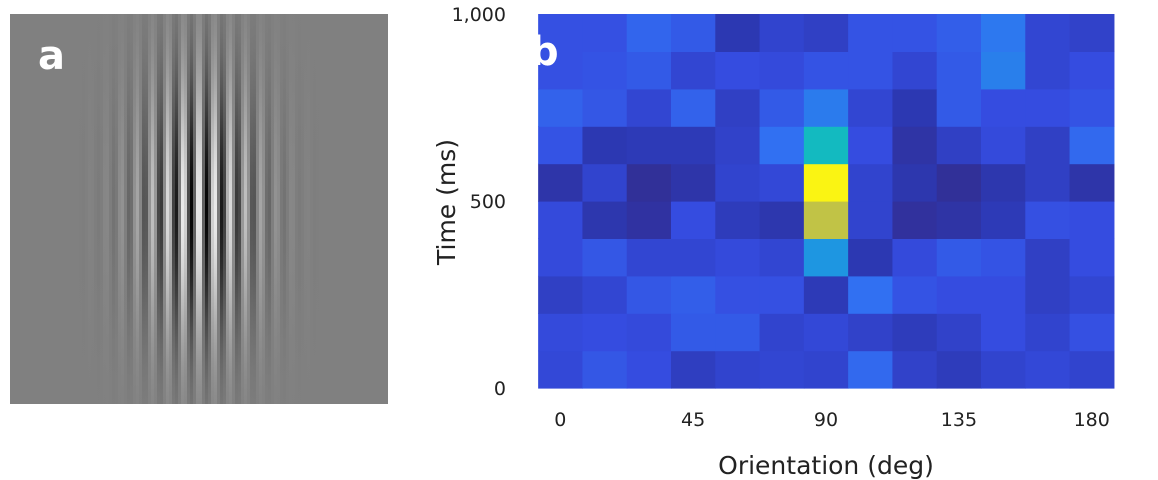 The width and height of the screenshot is (1158, 480). I want to click on x-tick-label: 0, so click(560, 420).